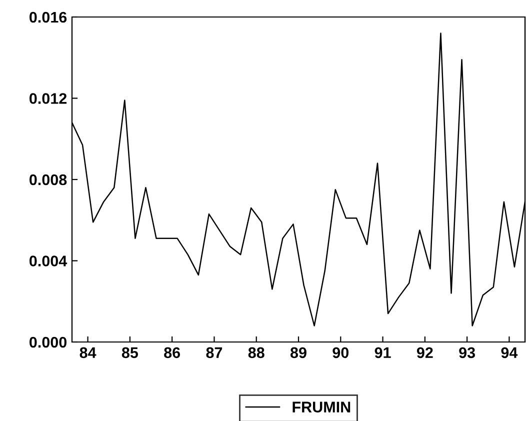 The image size is (526, 421). Describe the element at coordinates (88, 352) in the screenshot. I see `x-tick-label: 84` at that location.